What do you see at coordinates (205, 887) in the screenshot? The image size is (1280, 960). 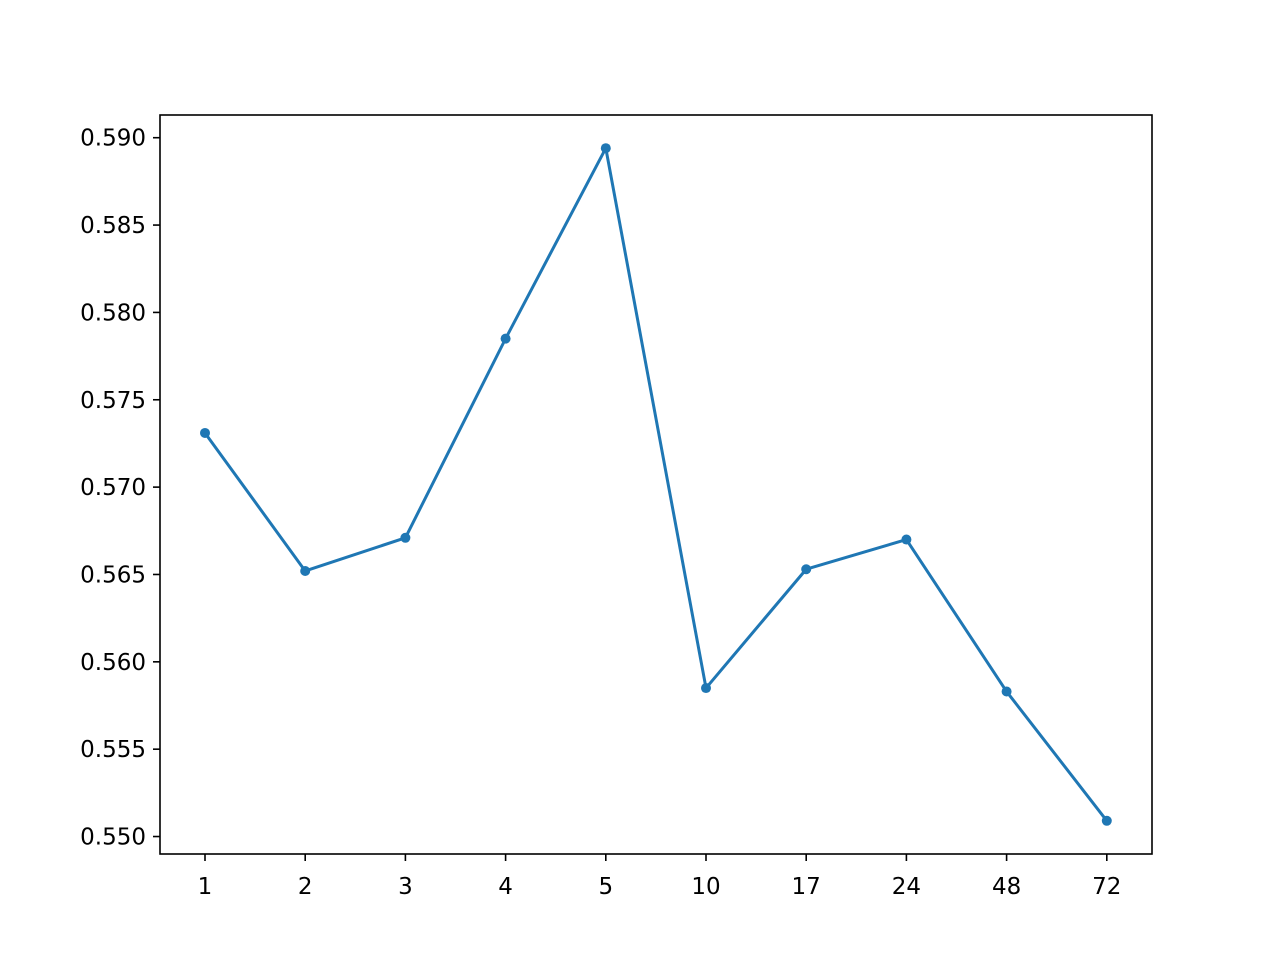 I see `x-tick-label: 1` at bounding box center [205, 887].